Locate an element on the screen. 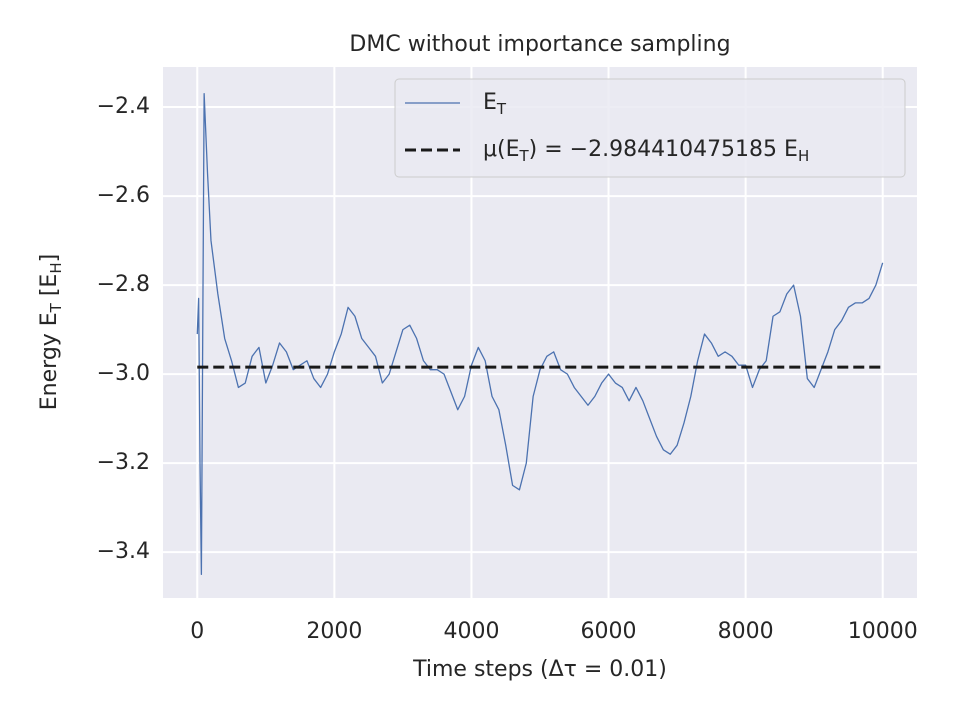 Image resolution: width=960 pixels, height=724 pixels. x-tick-label: 4000 is located at coordinates (471, 631).